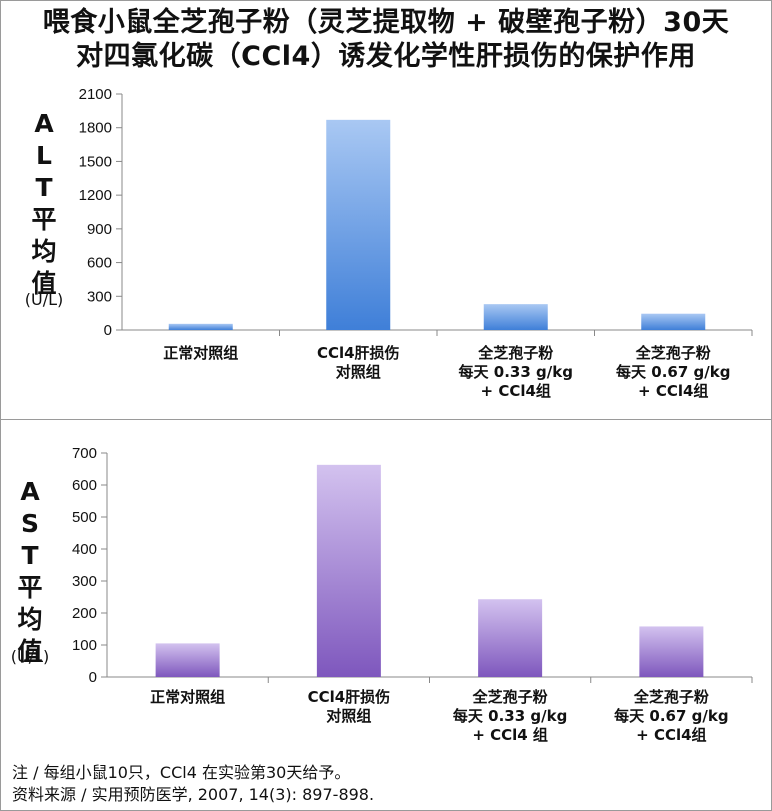 Image resolution: width=772 pixels, height=811 pixels. I want to click on alt-y-tick-label: 300, so click(99, 296).